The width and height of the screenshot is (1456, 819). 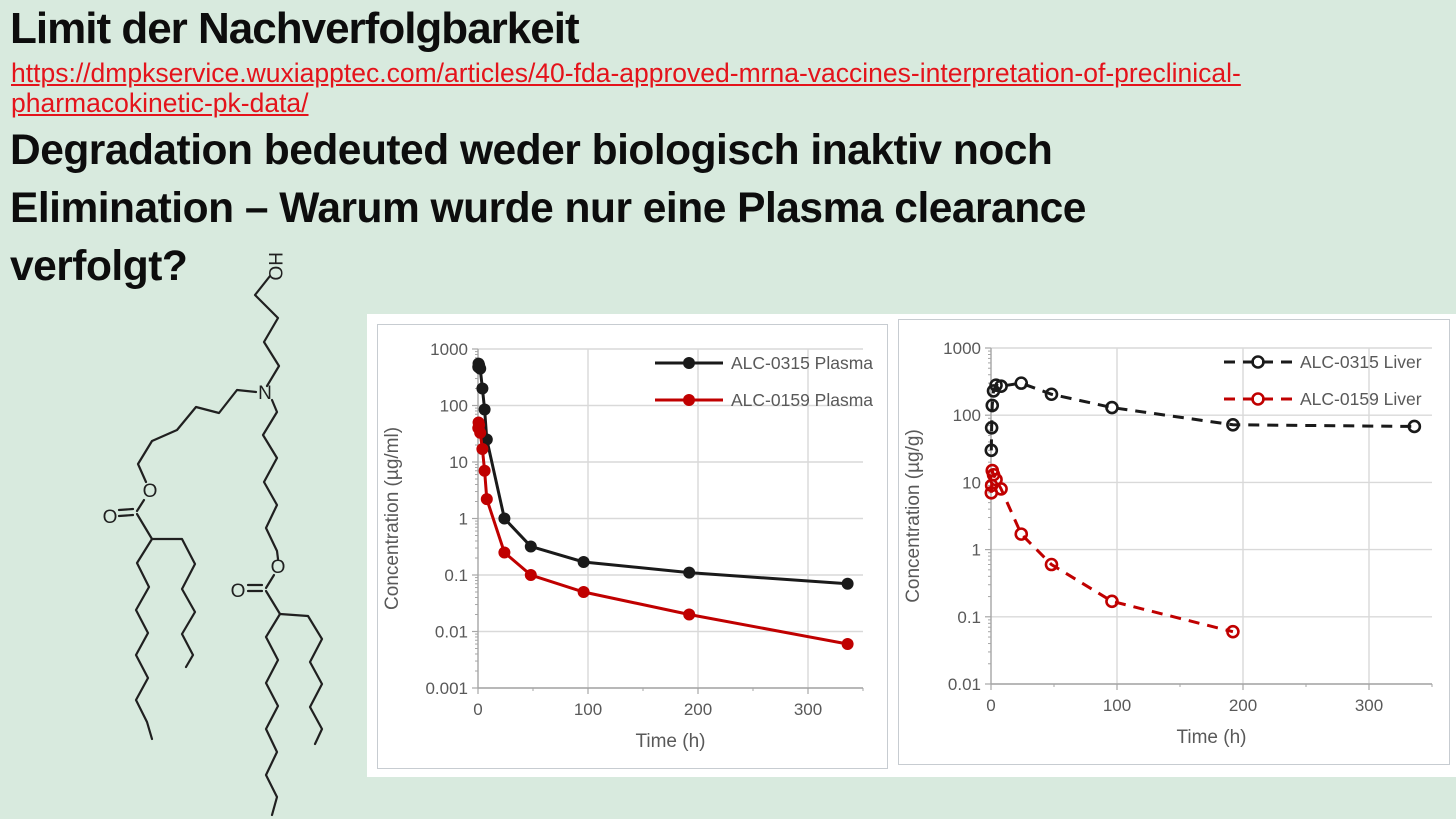 What do you see at coordinates (274, 266) in the screenshot?
I see `hydroxyl-label: HO` at bounding box center [274, 266].